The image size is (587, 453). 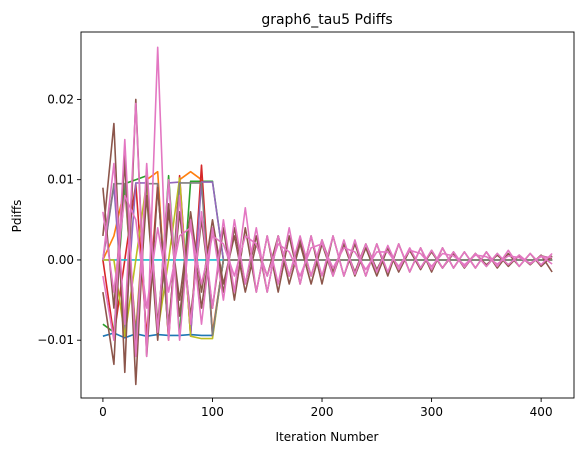 I want to click on x-tick-label: 100, so click(x=212, y=412).